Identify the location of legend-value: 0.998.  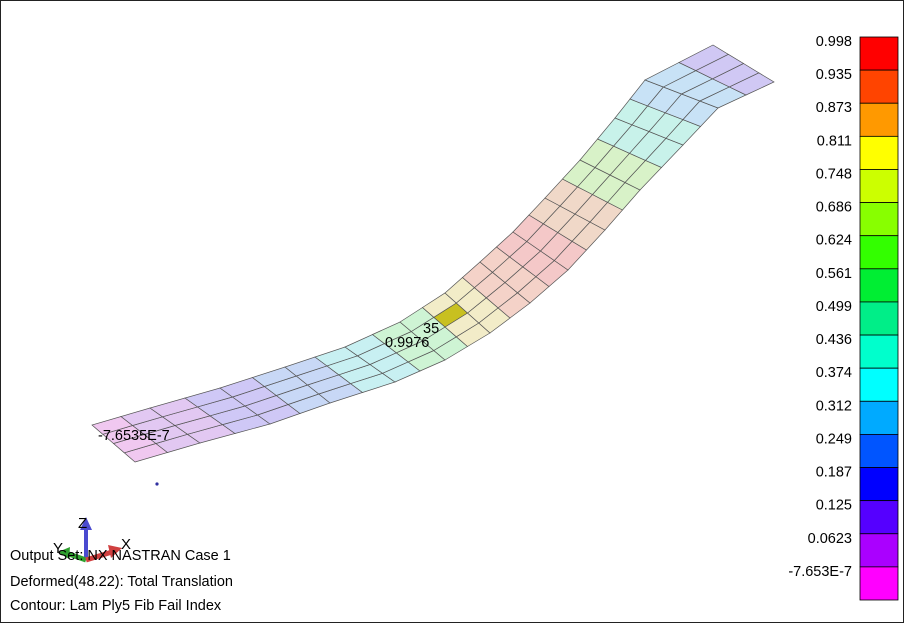
(834, 42).